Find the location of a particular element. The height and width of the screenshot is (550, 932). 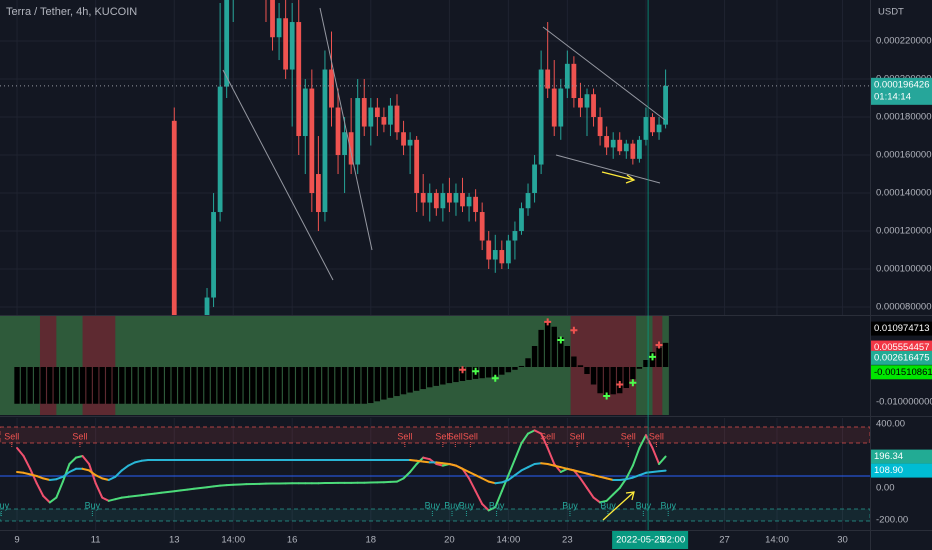

y-tick-label: -200.00 is located at coordinates (892, 520).